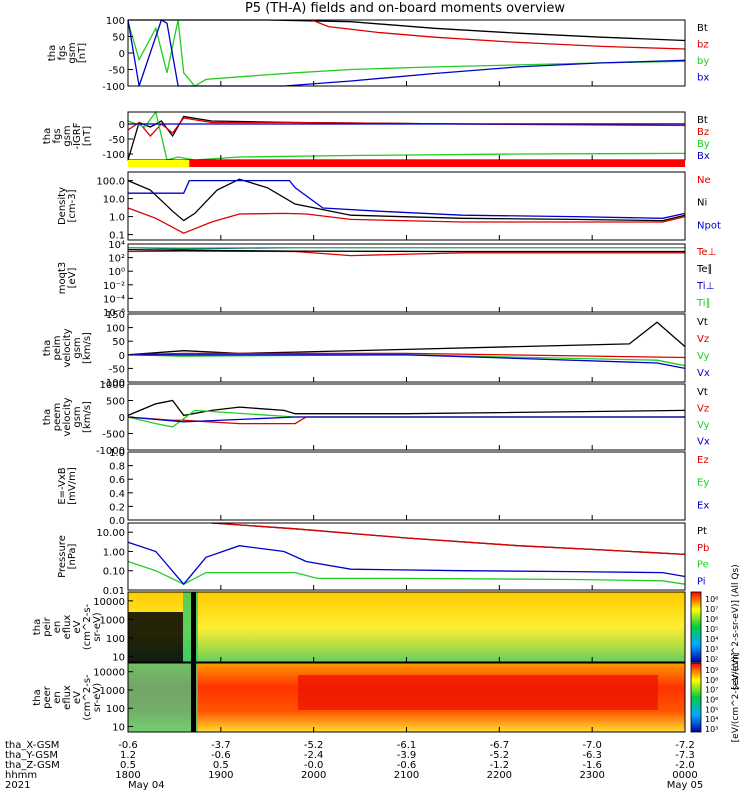 This screenshot has width=750, height=800. I want to click on y-tick-label: 0.1, so click(117, 236).